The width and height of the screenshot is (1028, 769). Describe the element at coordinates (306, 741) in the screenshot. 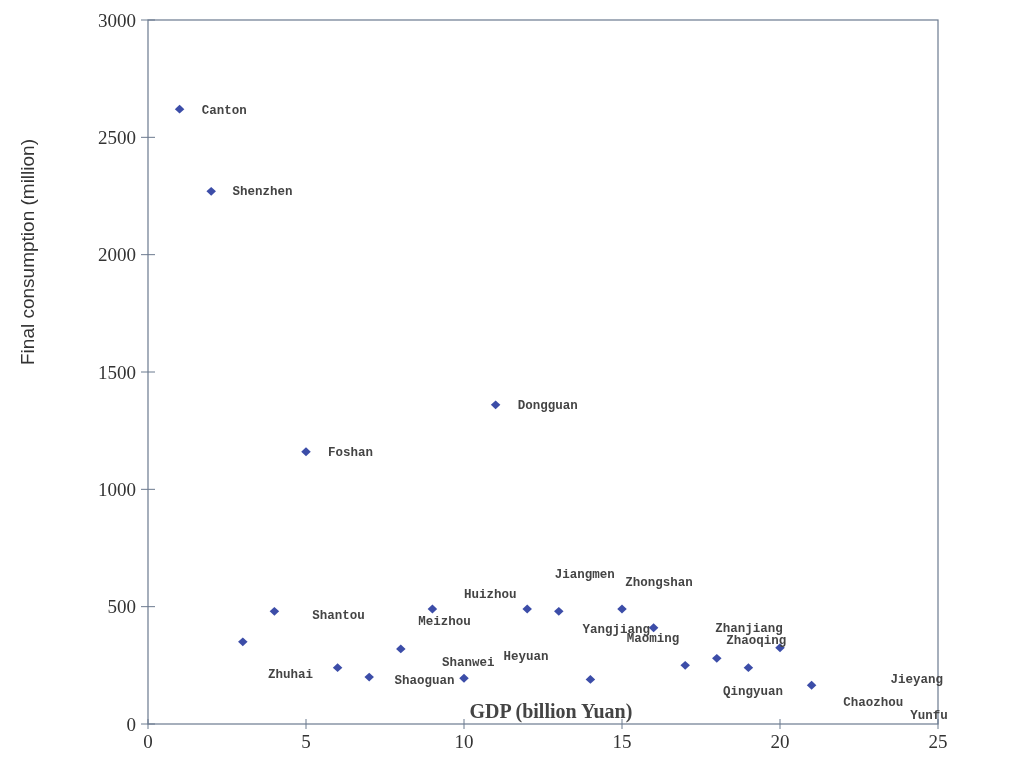

I see `x-tick-label: 5` at that location.